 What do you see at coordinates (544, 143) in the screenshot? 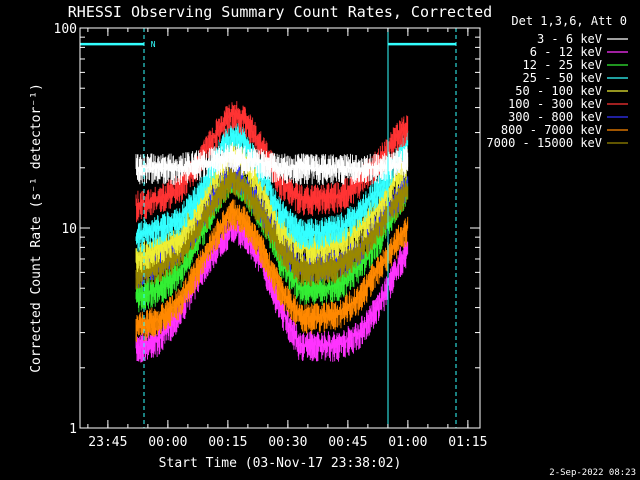
I see `legend-label-8: 7000 - 15000 keV` at bounding box center [544, 143].